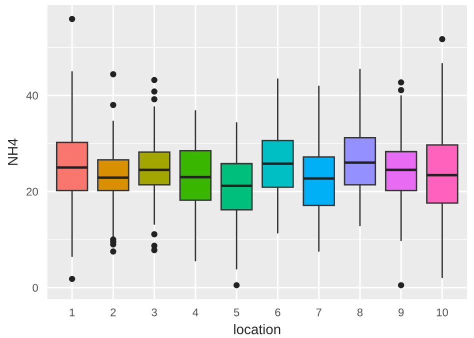 The height and width of the screenshot is (338, 474). I want to click on x-axis-title: location, so click(257, 329).